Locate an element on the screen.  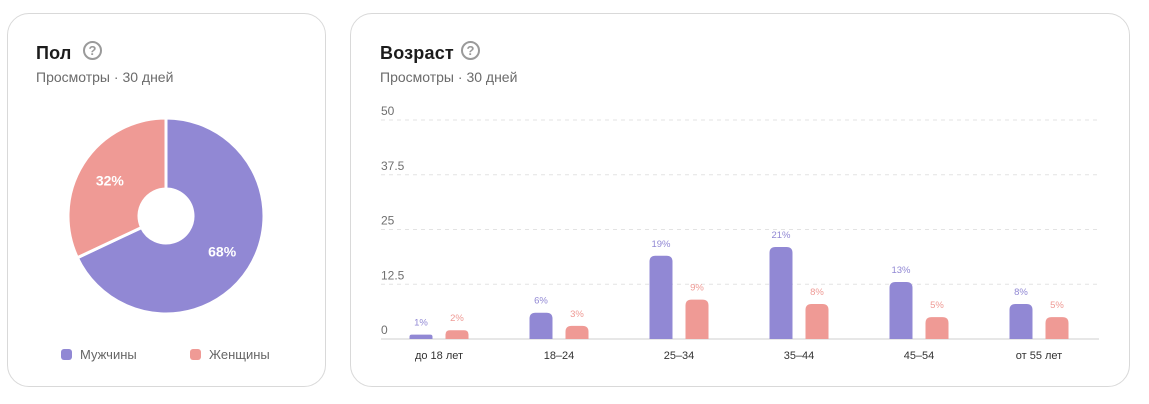
gender-donut-chart: 68% 32% is located at coordinates (166, 216).